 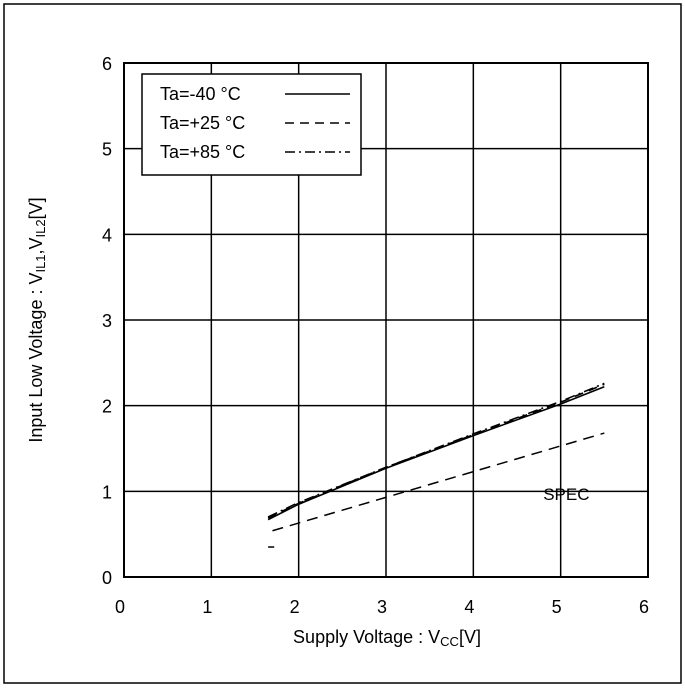 I want to click on x-tick-label: 2, so click(x=295, y=607).